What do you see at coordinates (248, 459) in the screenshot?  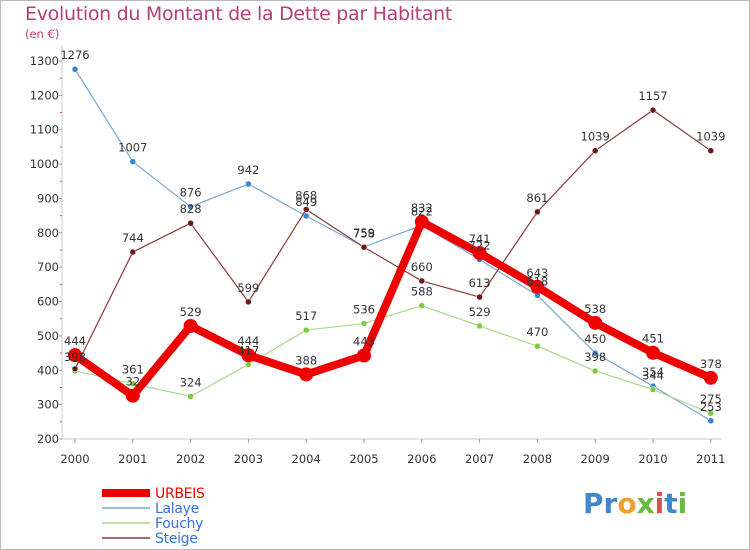 I see `x-tick-label: 2003` at bounding box center [248, 459].